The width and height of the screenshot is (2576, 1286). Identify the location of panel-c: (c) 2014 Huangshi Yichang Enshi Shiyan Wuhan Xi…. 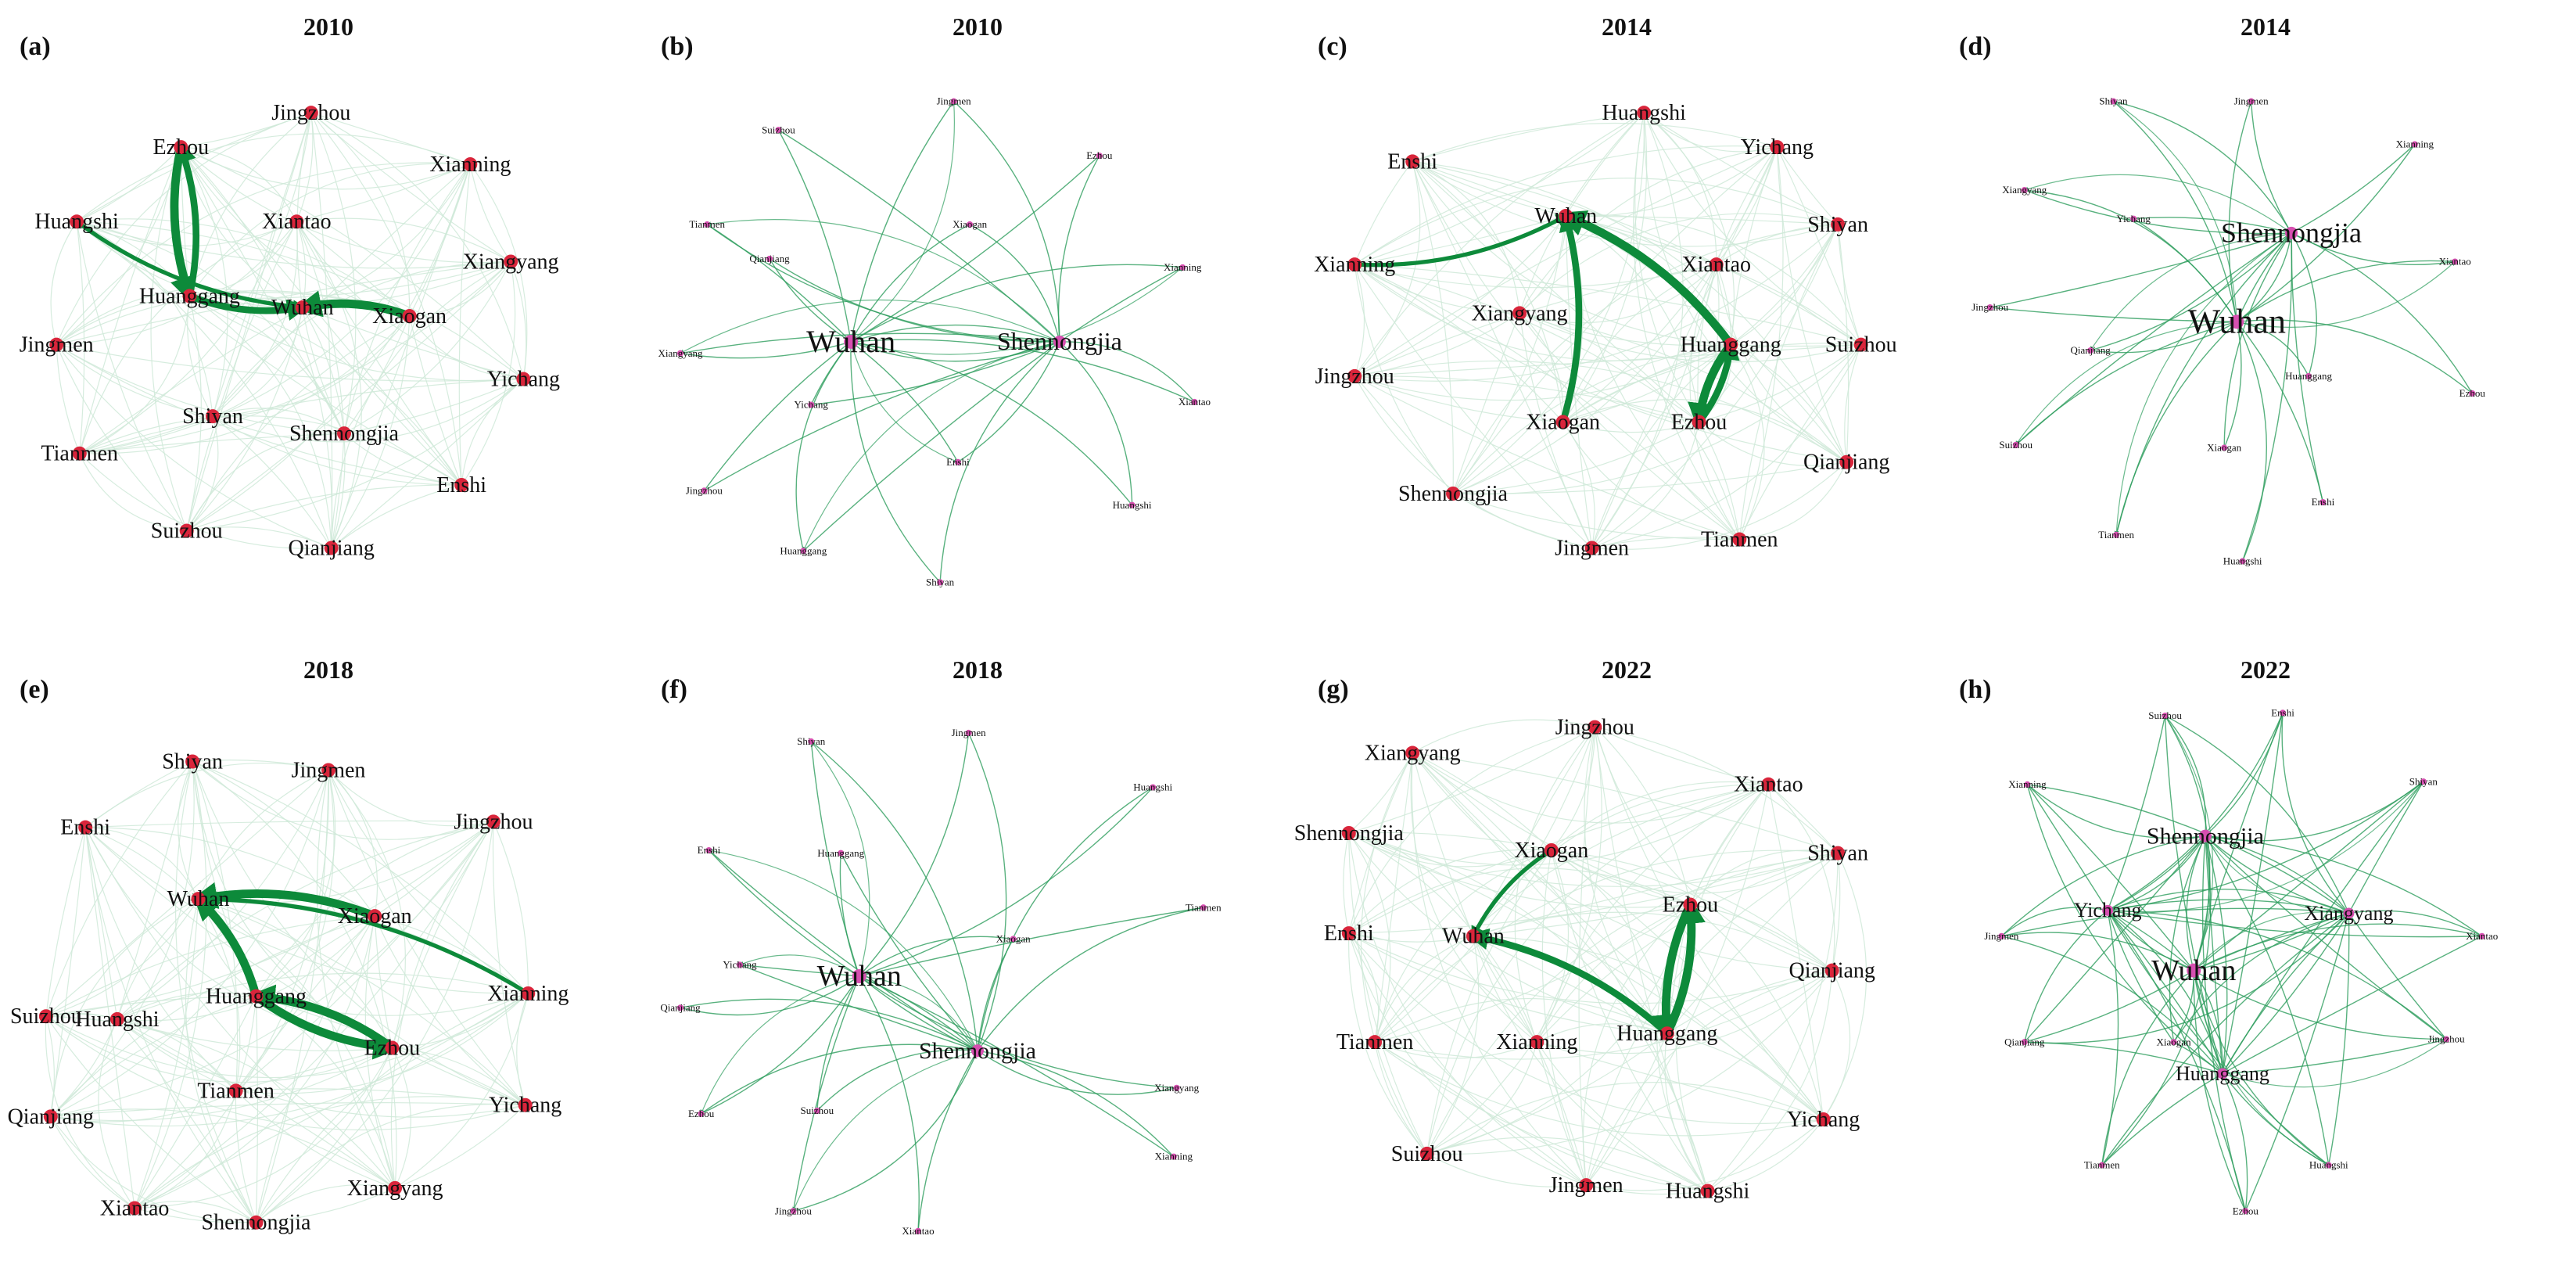
(1605, 286).